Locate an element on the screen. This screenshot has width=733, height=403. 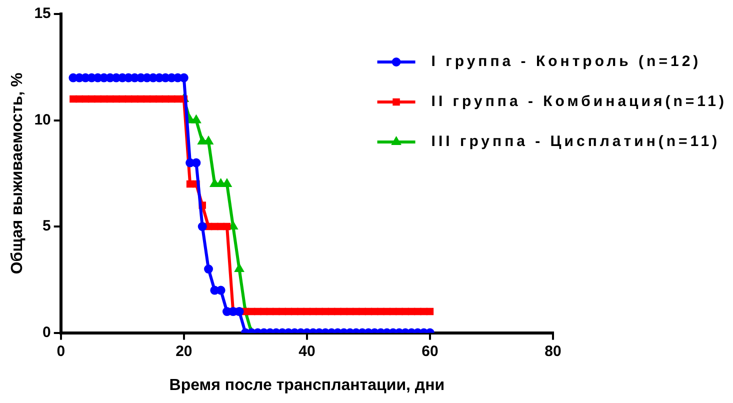
y-tick-label: 10 is located at coordinates (42, 119).